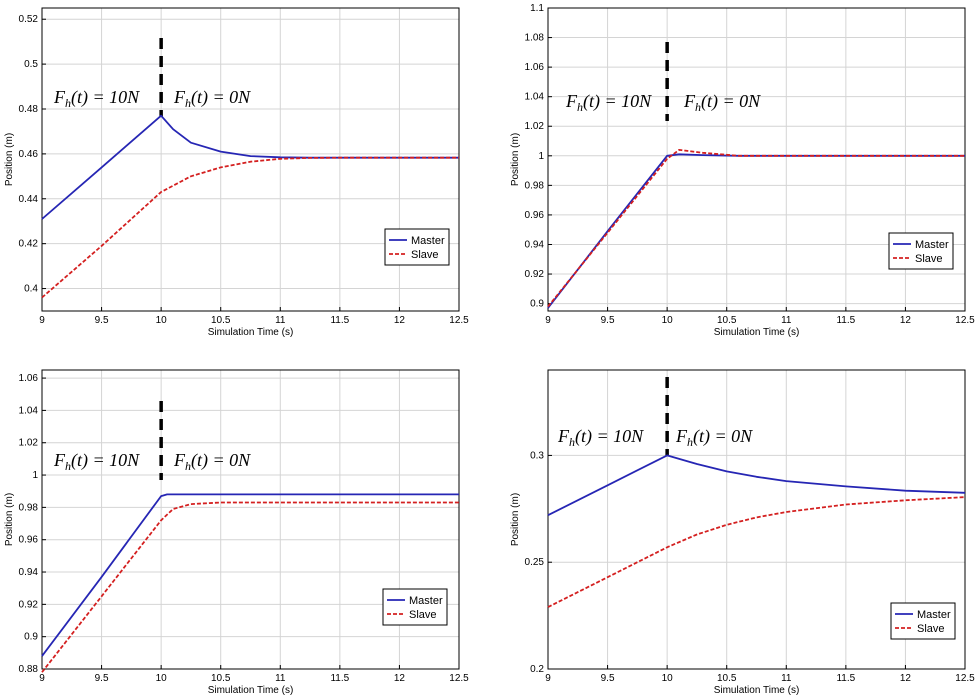  I want to click on y-tick-label: 0.46, so click(29, 154).